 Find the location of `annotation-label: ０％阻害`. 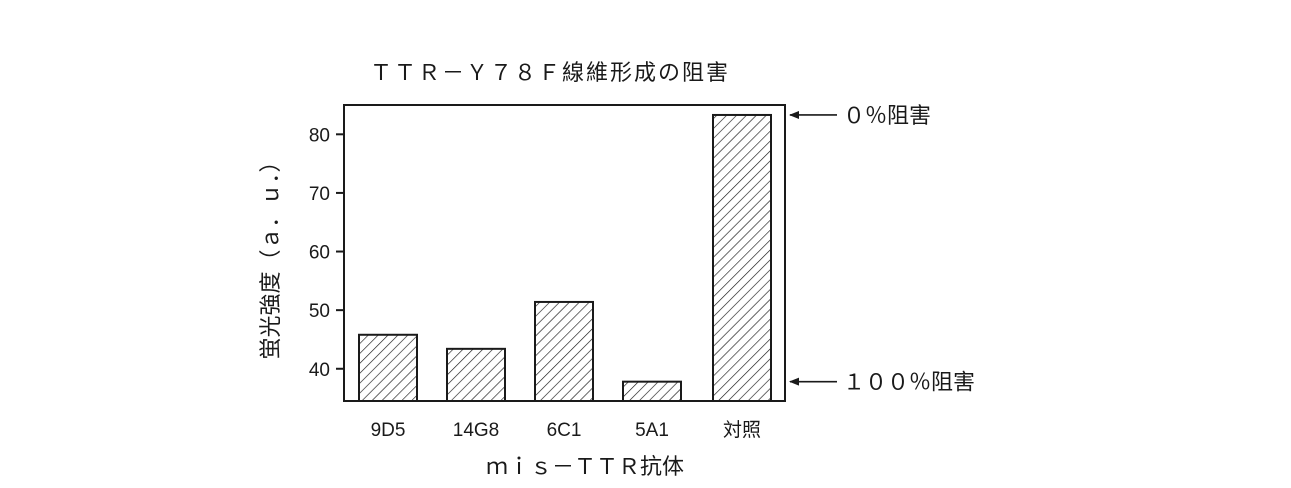

annotation-label: ０％阻害 is located at coordinates (887, 116).